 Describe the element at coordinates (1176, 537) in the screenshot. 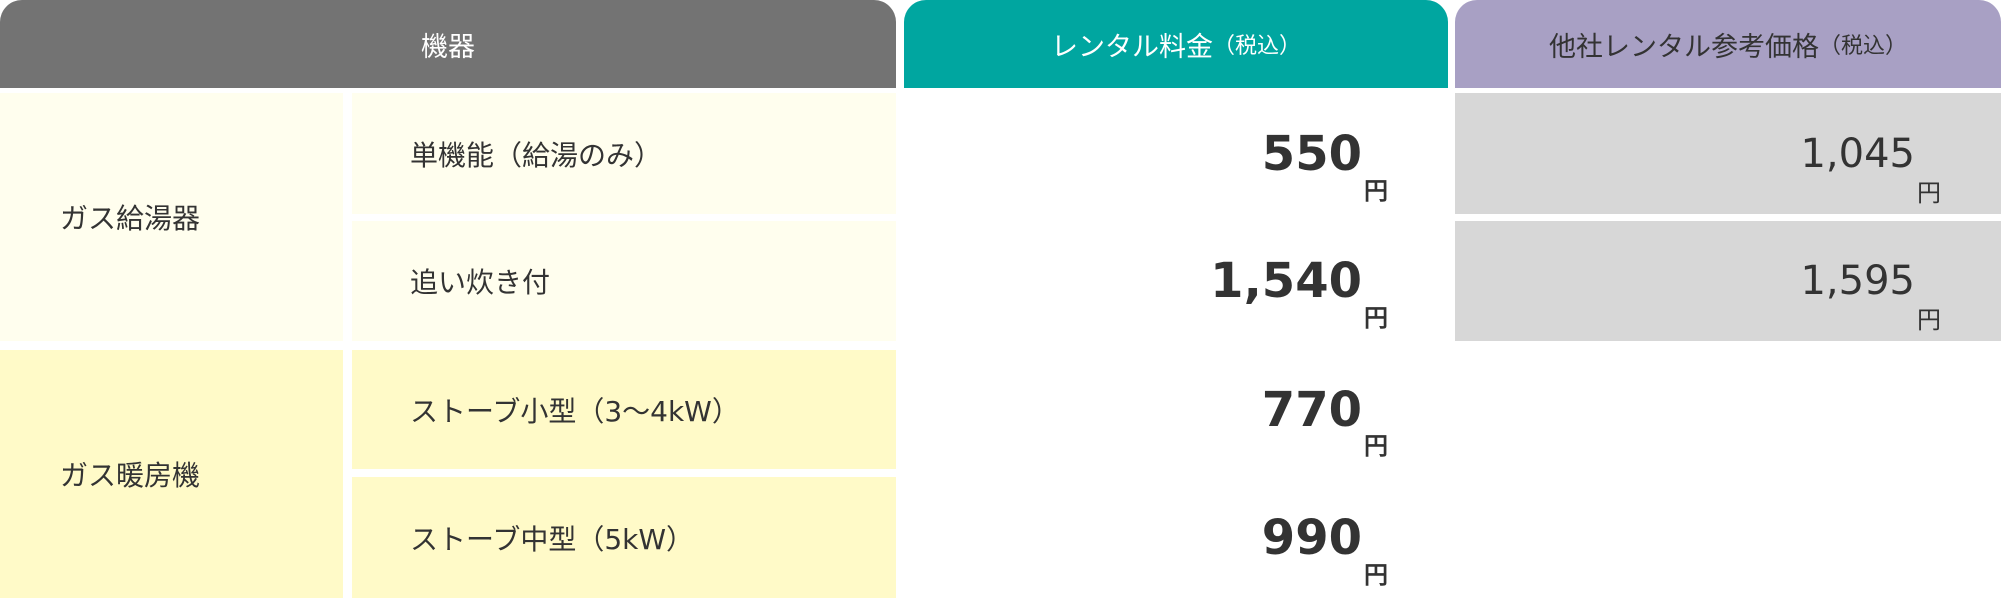

I see `rental-price: 990 円` at that location.